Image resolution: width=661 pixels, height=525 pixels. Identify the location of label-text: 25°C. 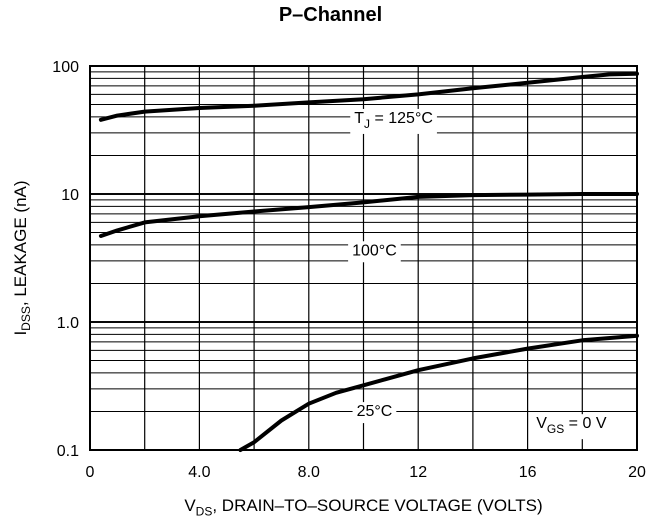
(375, 411).